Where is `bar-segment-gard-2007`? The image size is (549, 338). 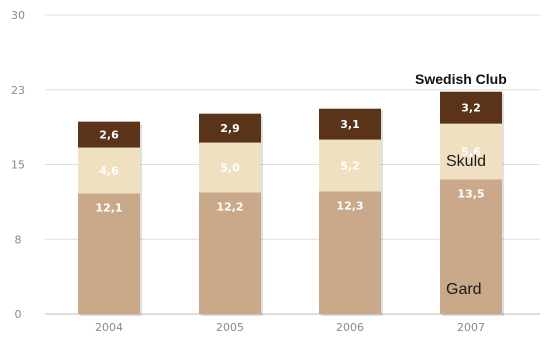 bar-segment-gard-2007 is located at coordinates (471, 246).